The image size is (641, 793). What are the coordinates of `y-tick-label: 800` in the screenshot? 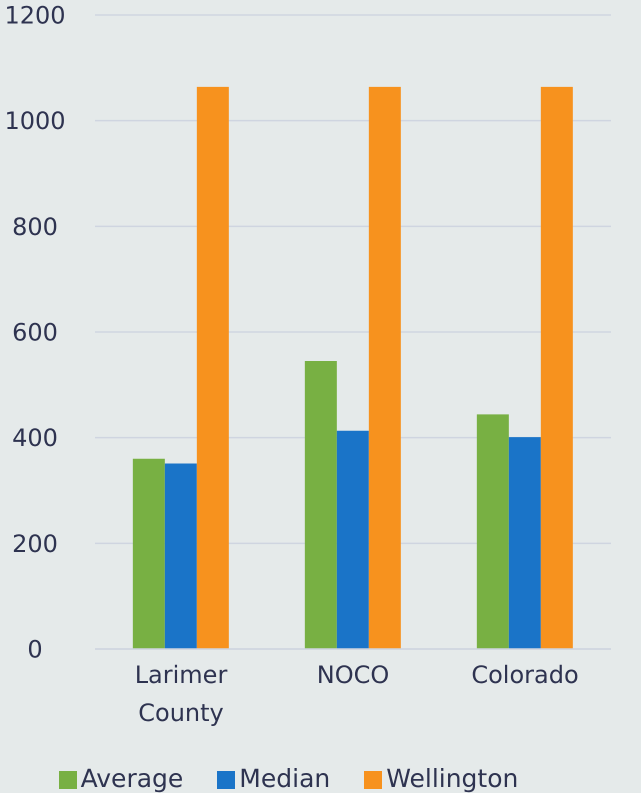 It's located at (35, 226).